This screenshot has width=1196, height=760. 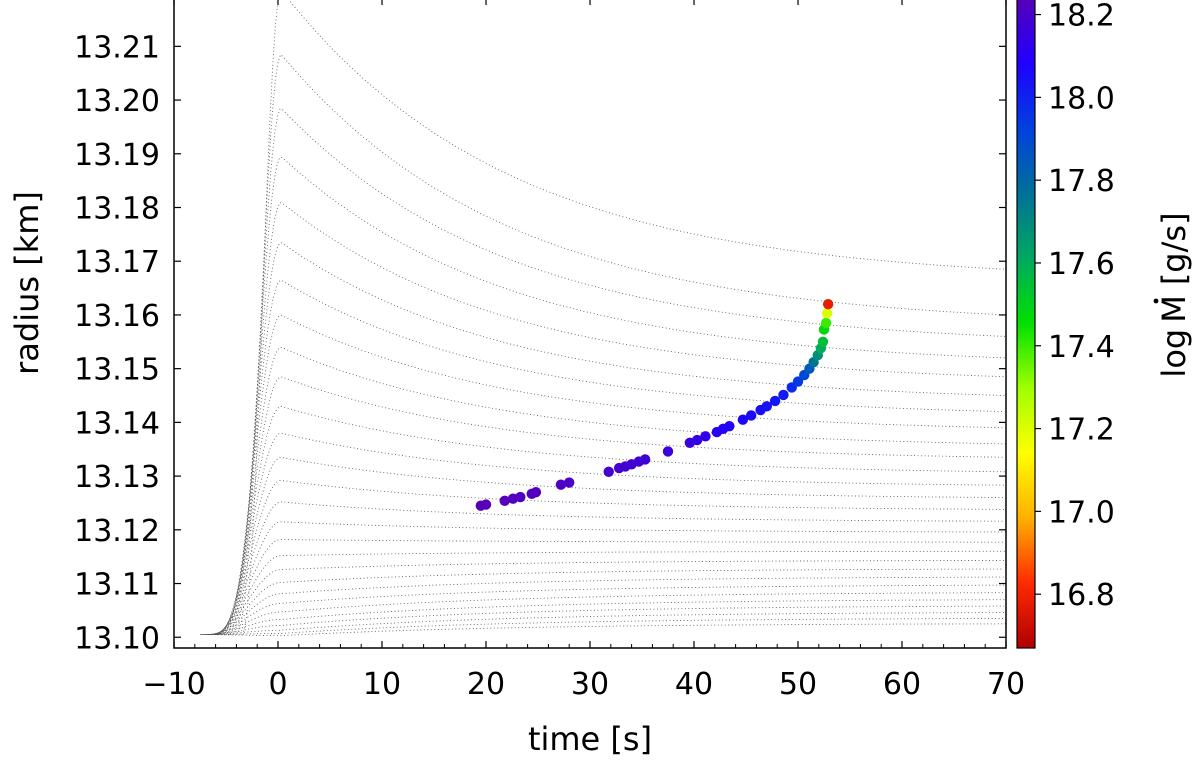 I want to click on x-tick-label: 20, so click(x=486, y=684).